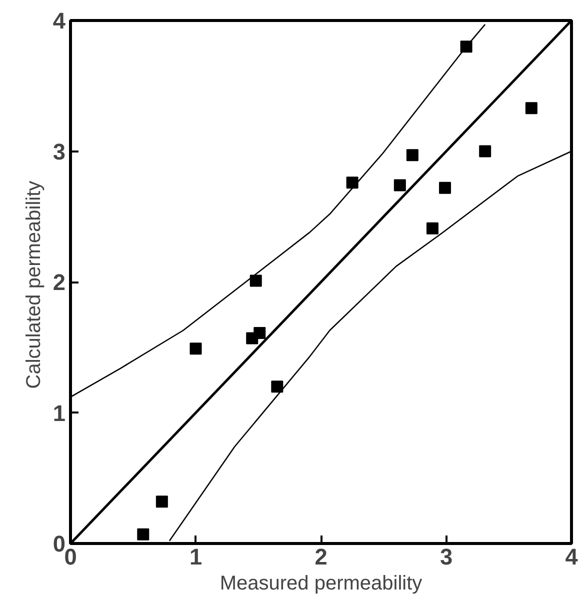 This screenshot has width=583, height=603. Describe the element at coordinates (59, 282) in the screenshot. I see `y-tick-label: 2` at that location.